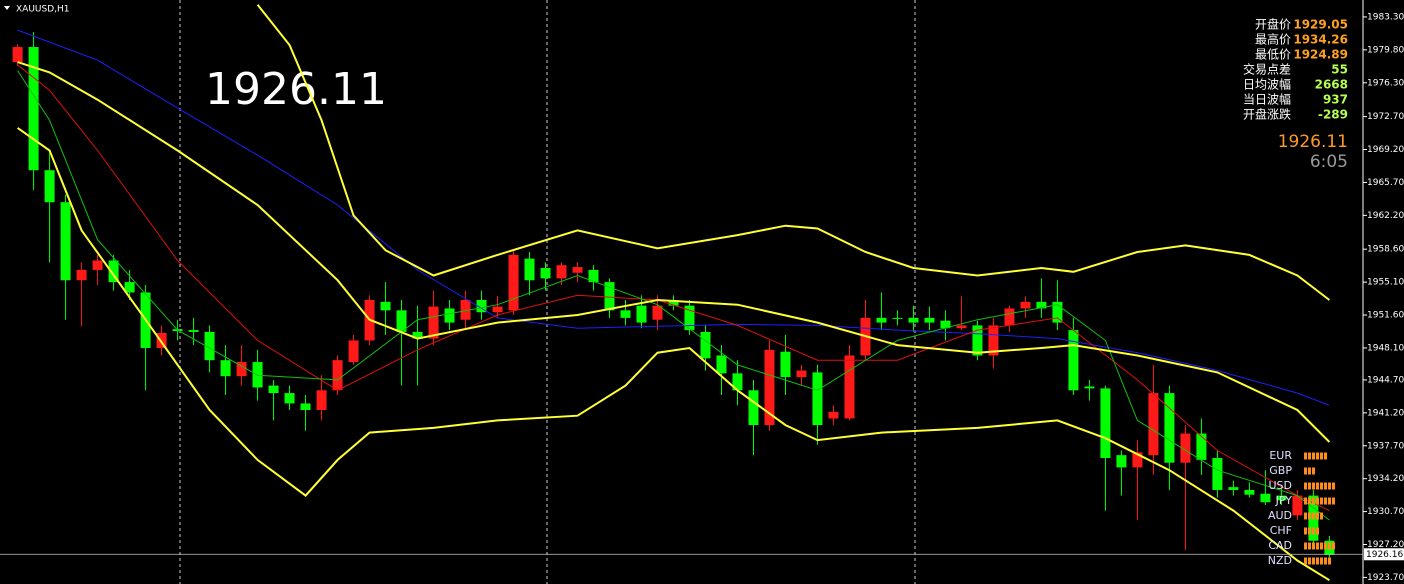  What do you see at coordinates (1267, 114) in the screenshot?
I see `info-label: 开盘涨跌` at bounding box center [1267, 114].